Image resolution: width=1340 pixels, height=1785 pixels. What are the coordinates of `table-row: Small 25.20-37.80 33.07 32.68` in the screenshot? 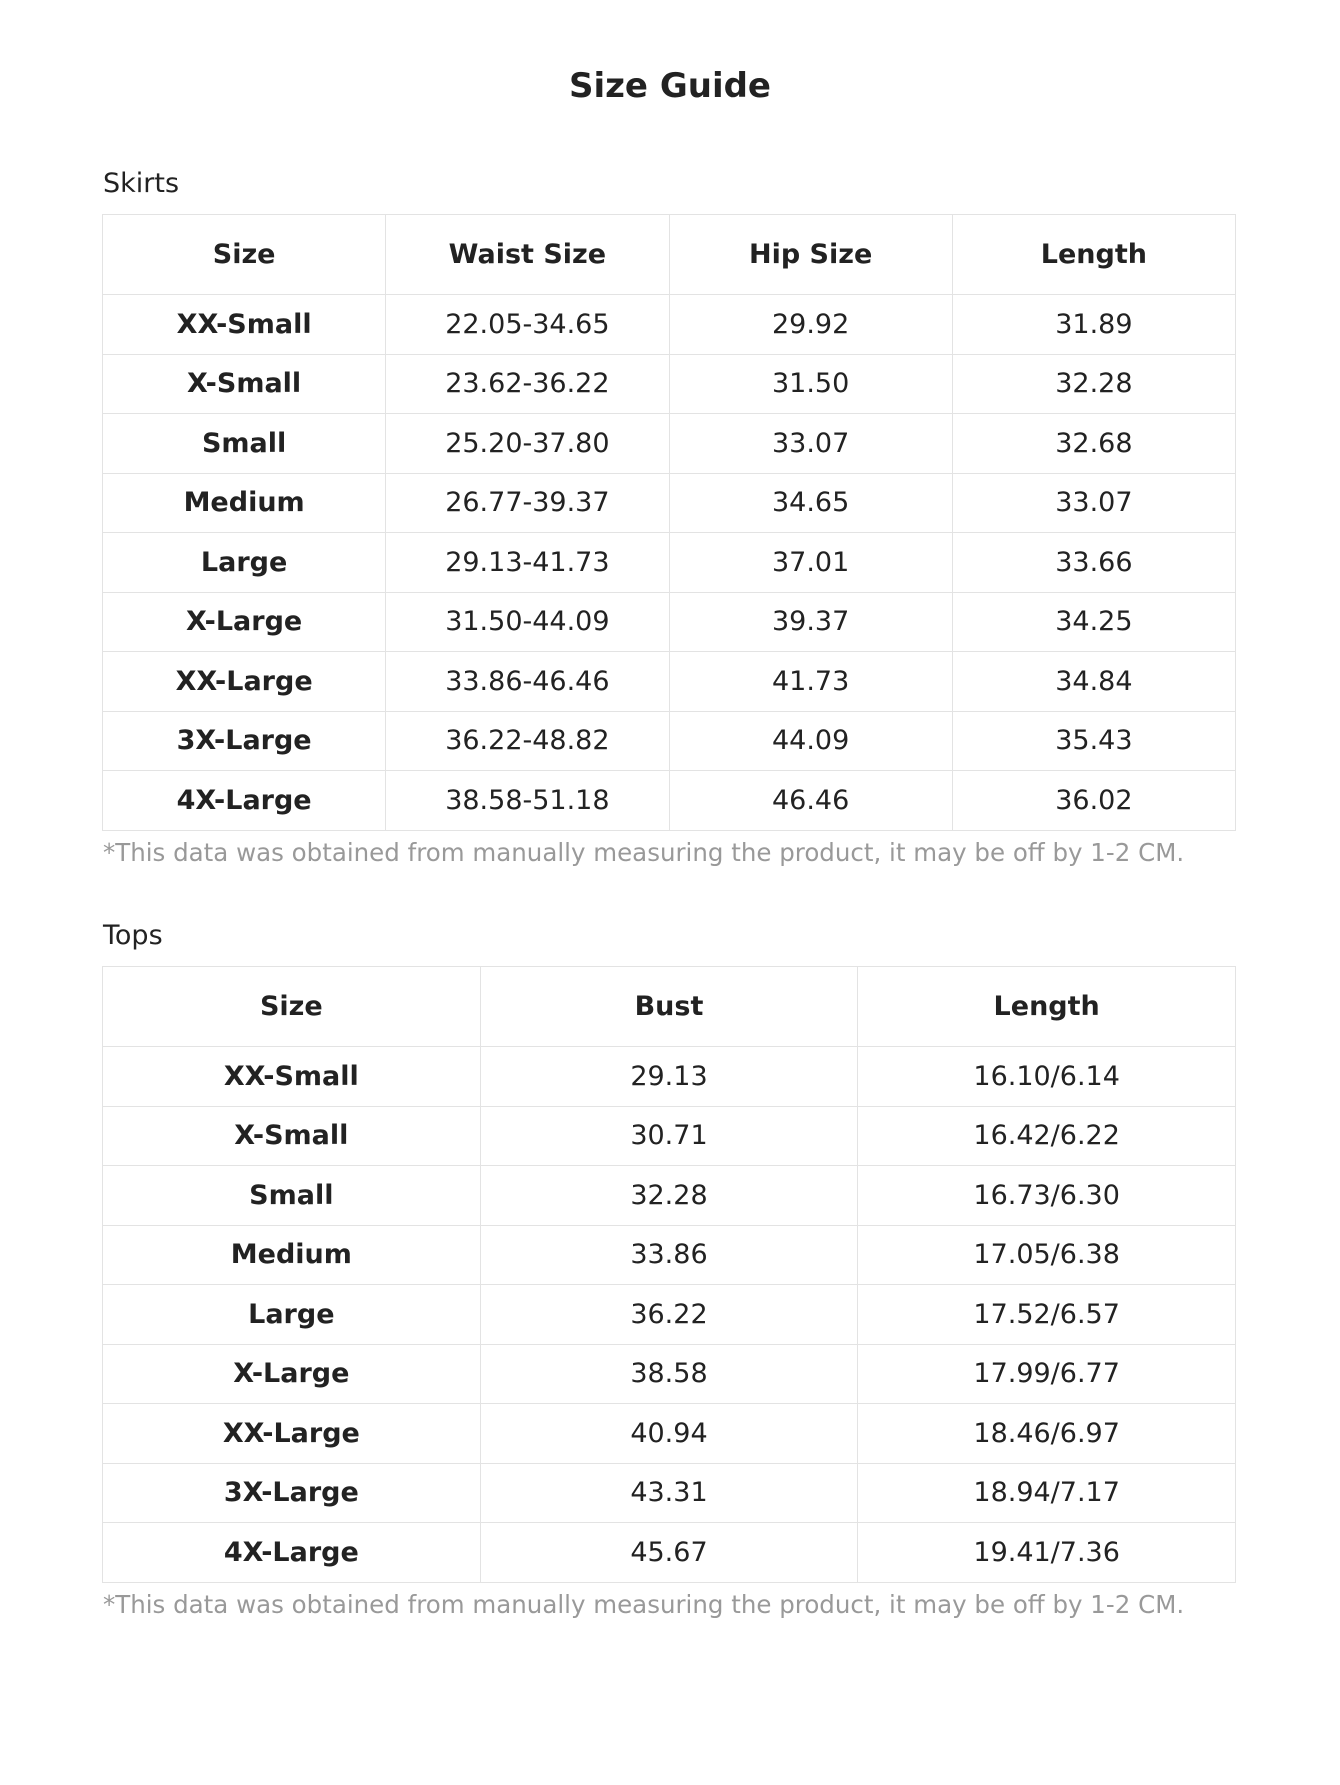 It's located at (669, 443).